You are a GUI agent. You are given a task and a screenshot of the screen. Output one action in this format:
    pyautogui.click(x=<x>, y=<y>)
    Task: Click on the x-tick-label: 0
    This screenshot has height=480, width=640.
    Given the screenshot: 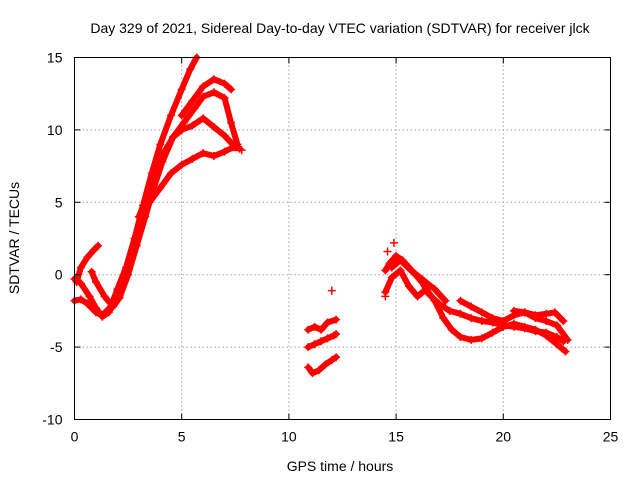 What is the action you would take?
    pyautogui.click(x=75, y=437)
    